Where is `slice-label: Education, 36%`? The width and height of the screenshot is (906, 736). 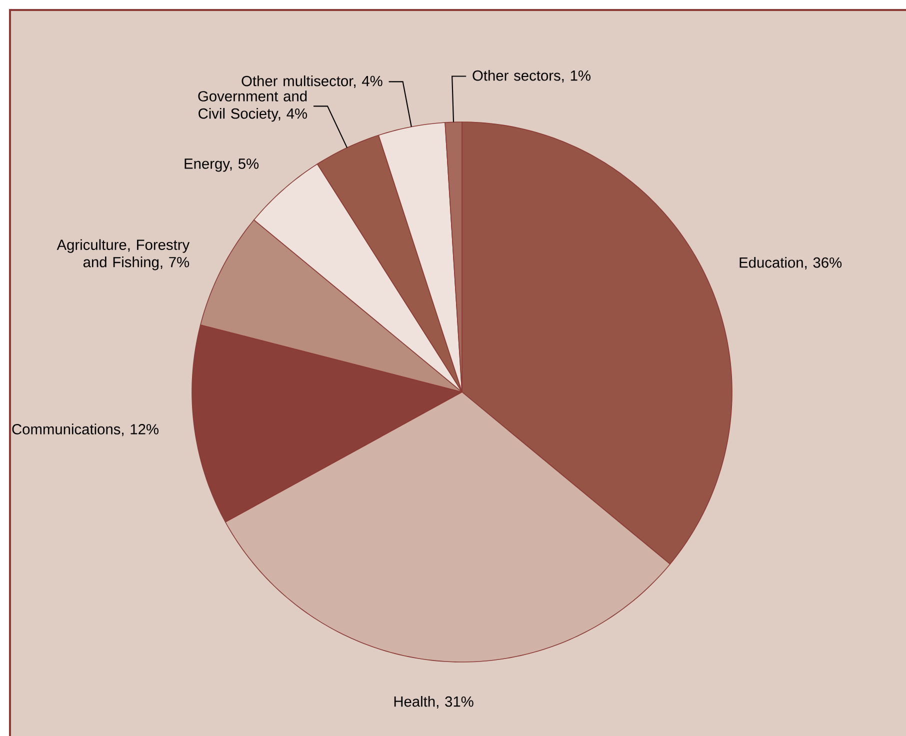
slice-label: Education, 36% is located at coordinates (791, 263).